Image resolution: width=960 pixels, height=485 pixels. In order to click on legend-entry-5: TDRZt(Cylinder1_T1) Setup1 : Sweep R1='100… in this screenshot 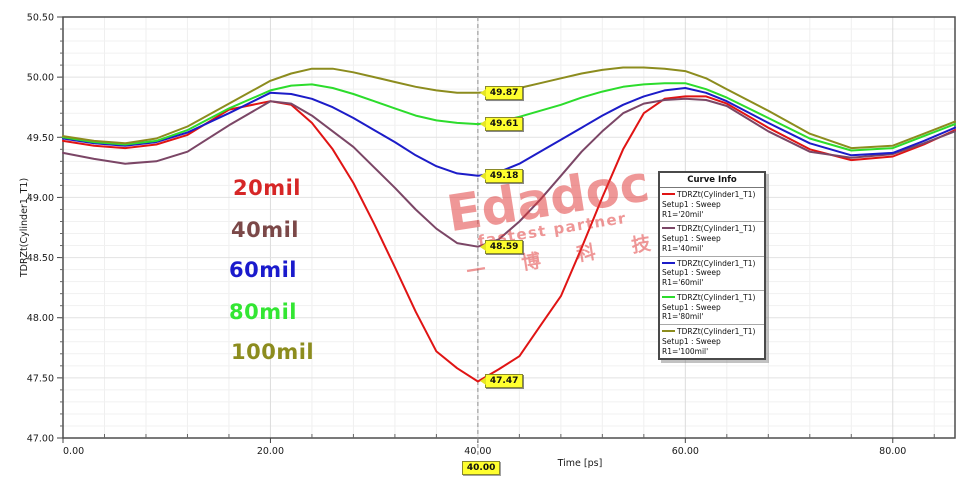, I will do `click(712, 341)`.